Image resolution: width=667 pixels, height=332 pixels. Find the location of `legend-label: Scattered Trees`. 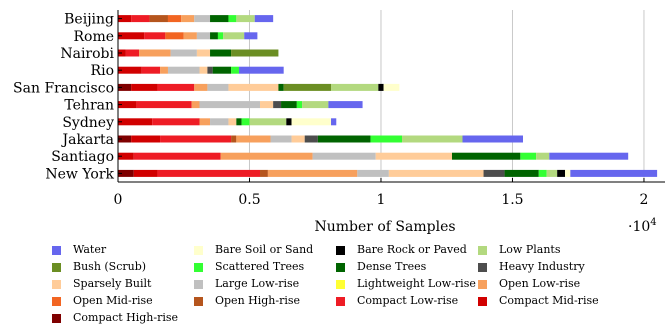

legend-label: Scattered Trees is located at coordinates (260, 266).